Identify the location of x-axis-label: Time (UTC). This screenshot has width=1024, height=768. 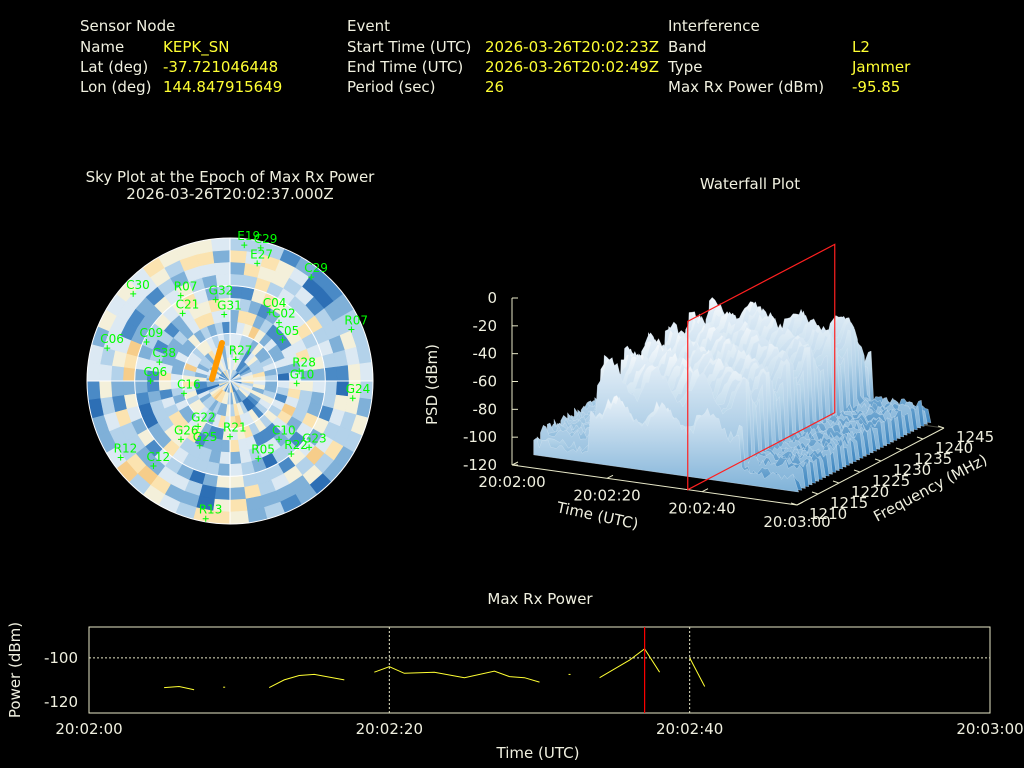
(538, 753).